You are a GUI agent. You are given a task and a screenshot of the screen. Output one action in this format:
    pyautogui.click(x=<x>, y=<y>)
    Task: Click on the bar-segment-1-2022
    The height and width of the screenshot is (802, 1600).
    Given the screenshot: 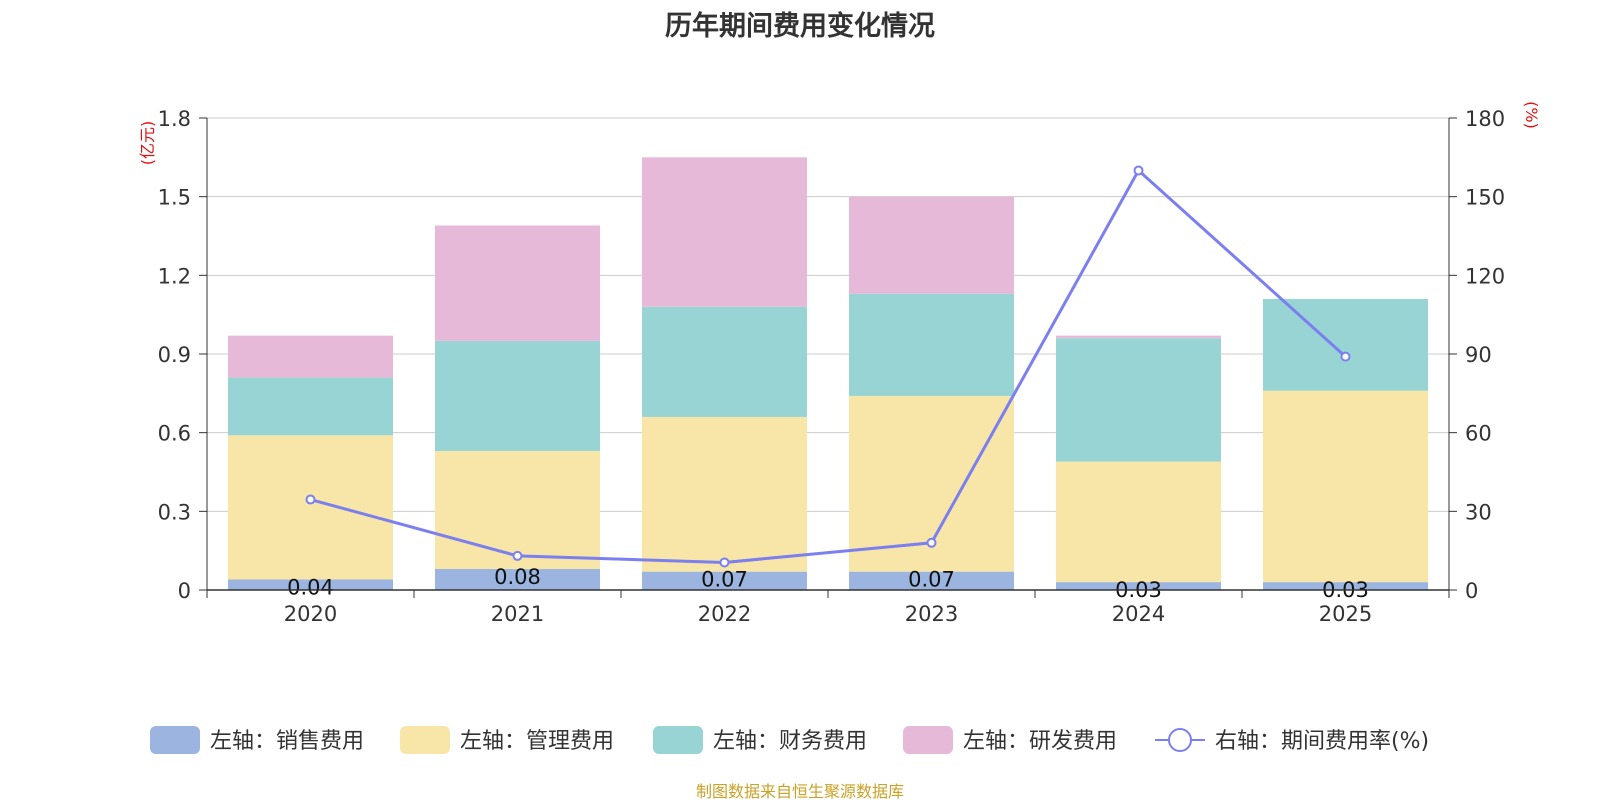 What is the action you would take?
    pyautogui.click(x=724, y=580)
    